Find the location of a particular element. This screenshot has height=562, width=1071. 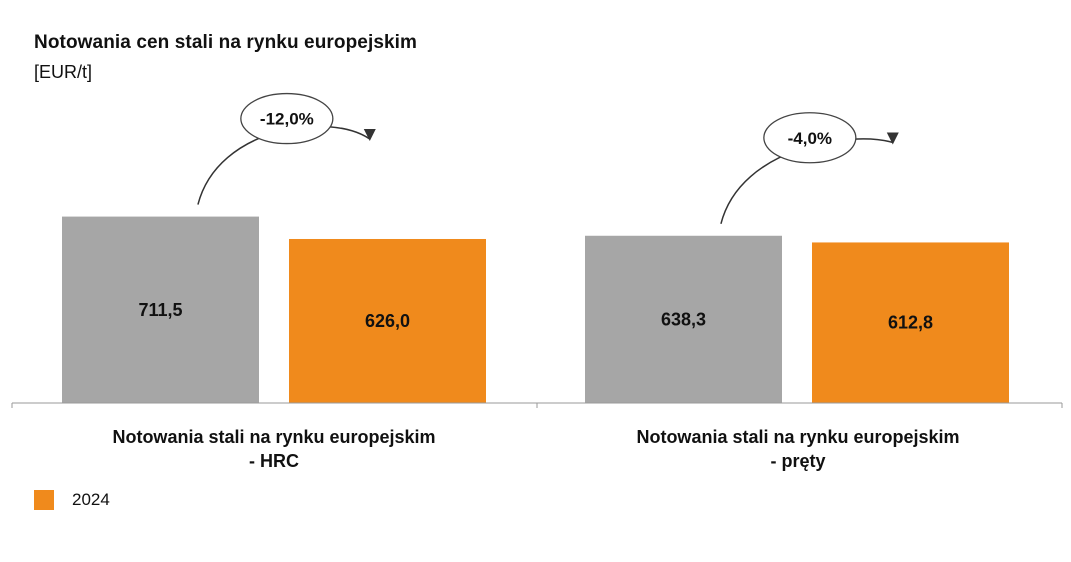

legend: 2024 is located at coordinates (72, 500).